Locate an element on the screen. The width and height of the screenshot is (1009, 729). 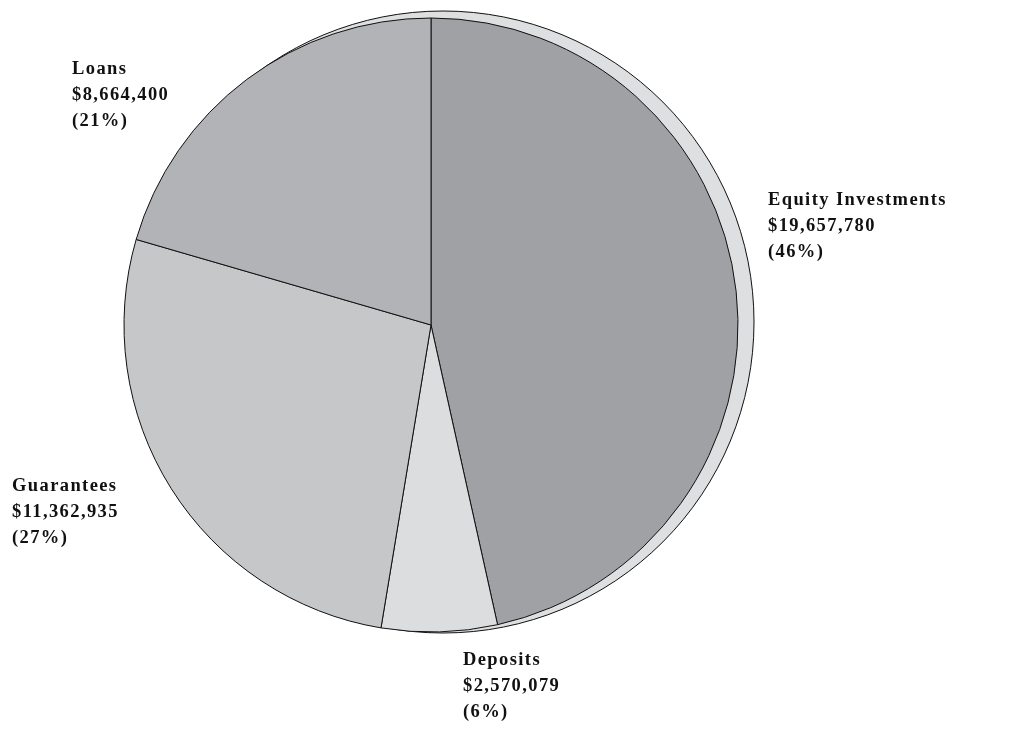
slice-label: Deposits is located at coordinates (502, 659).